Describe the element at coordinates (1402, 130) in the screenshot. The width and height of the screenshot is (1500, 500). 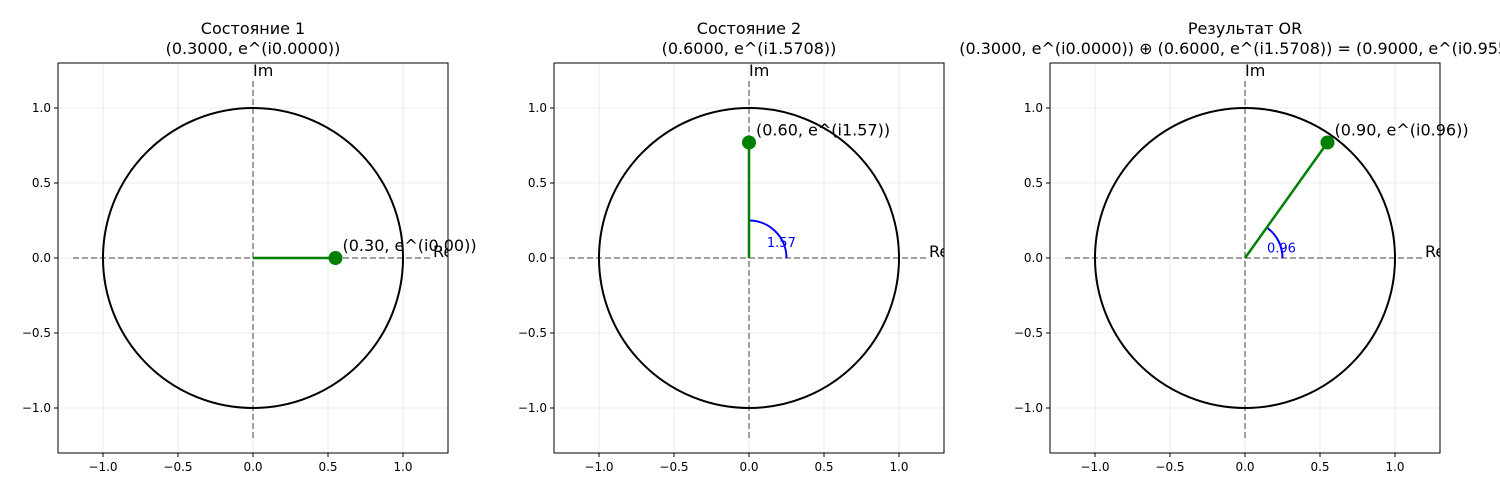
I see `point-label: (0.90, e^(i0.96))` at that location.